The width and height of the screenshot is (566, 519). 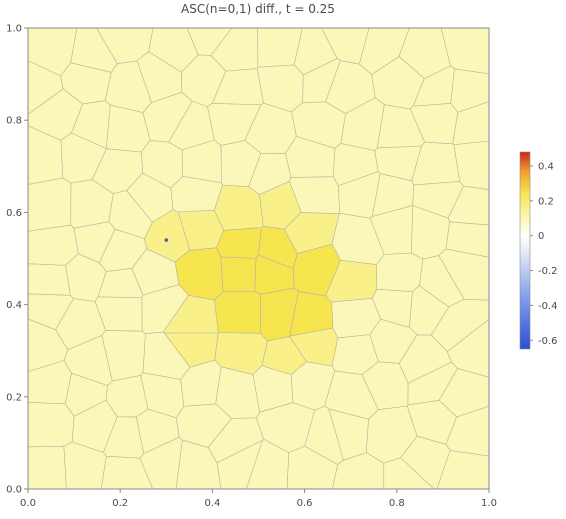 What do you see at coordinates (548, 341) in the screenshot?
I see `colorbar-tick-label: -0.6` at bounding box center [548, 341].